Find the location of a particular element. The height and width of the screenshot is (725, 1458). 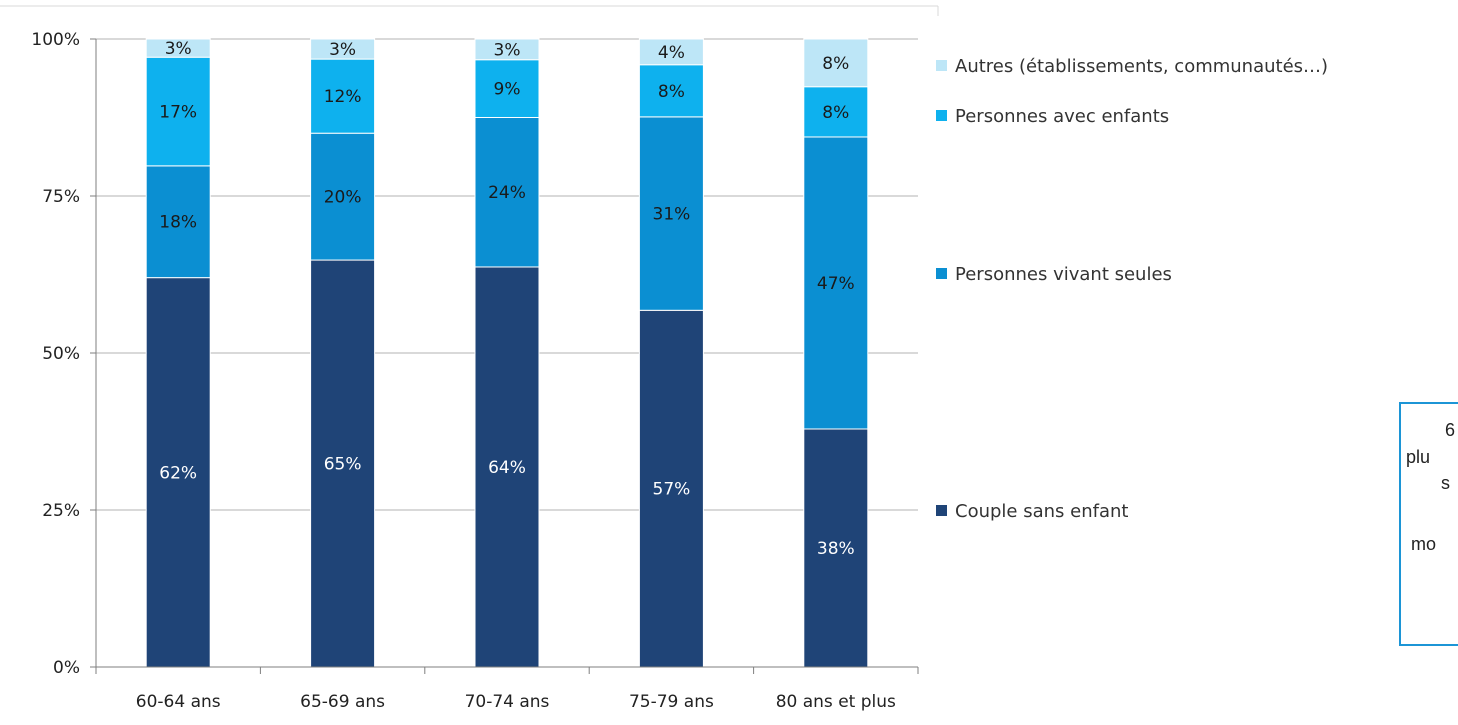

side-box-text-line-1: 6 is located at coordinates (1450, 430).